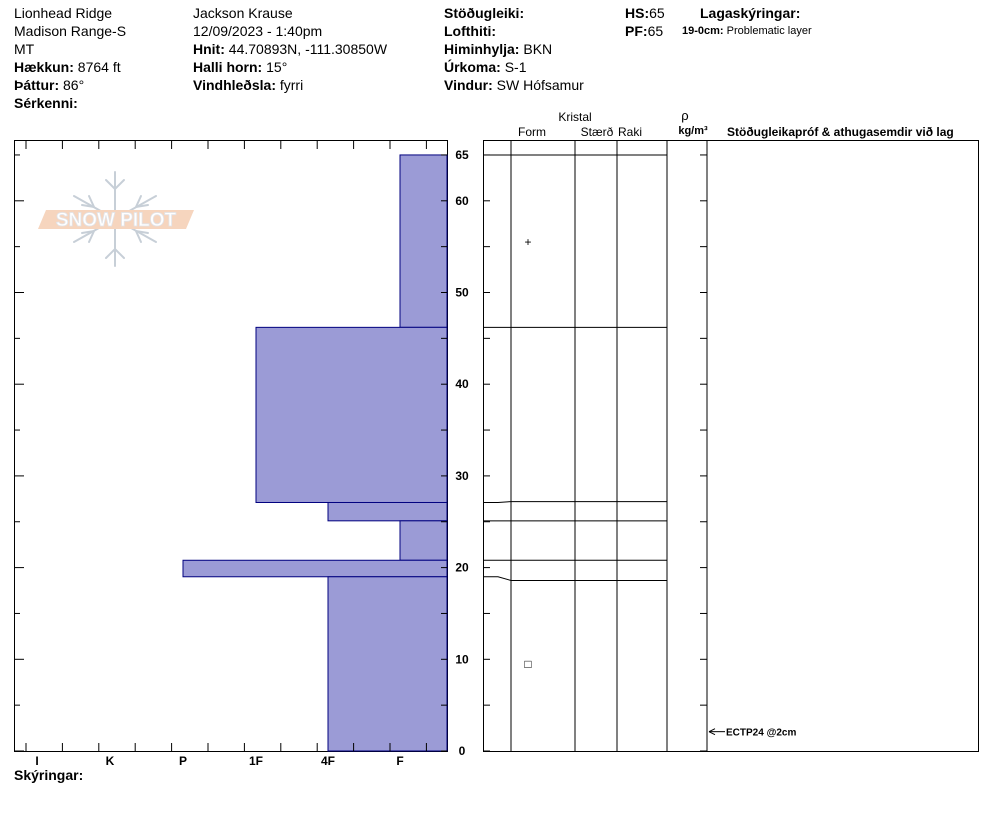 This screenshot has height=840, width=994. What do you see at coordinates (684, 115) in the screenshot?
I see `density-symbol: ρ` at bounding box center [684, 115].